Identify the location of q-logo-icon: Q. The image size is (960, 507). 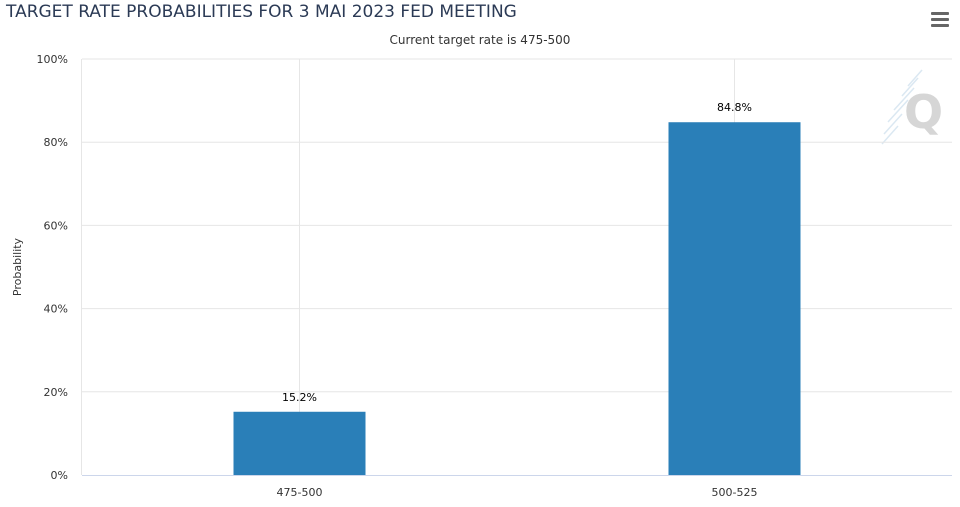
(913, 108).